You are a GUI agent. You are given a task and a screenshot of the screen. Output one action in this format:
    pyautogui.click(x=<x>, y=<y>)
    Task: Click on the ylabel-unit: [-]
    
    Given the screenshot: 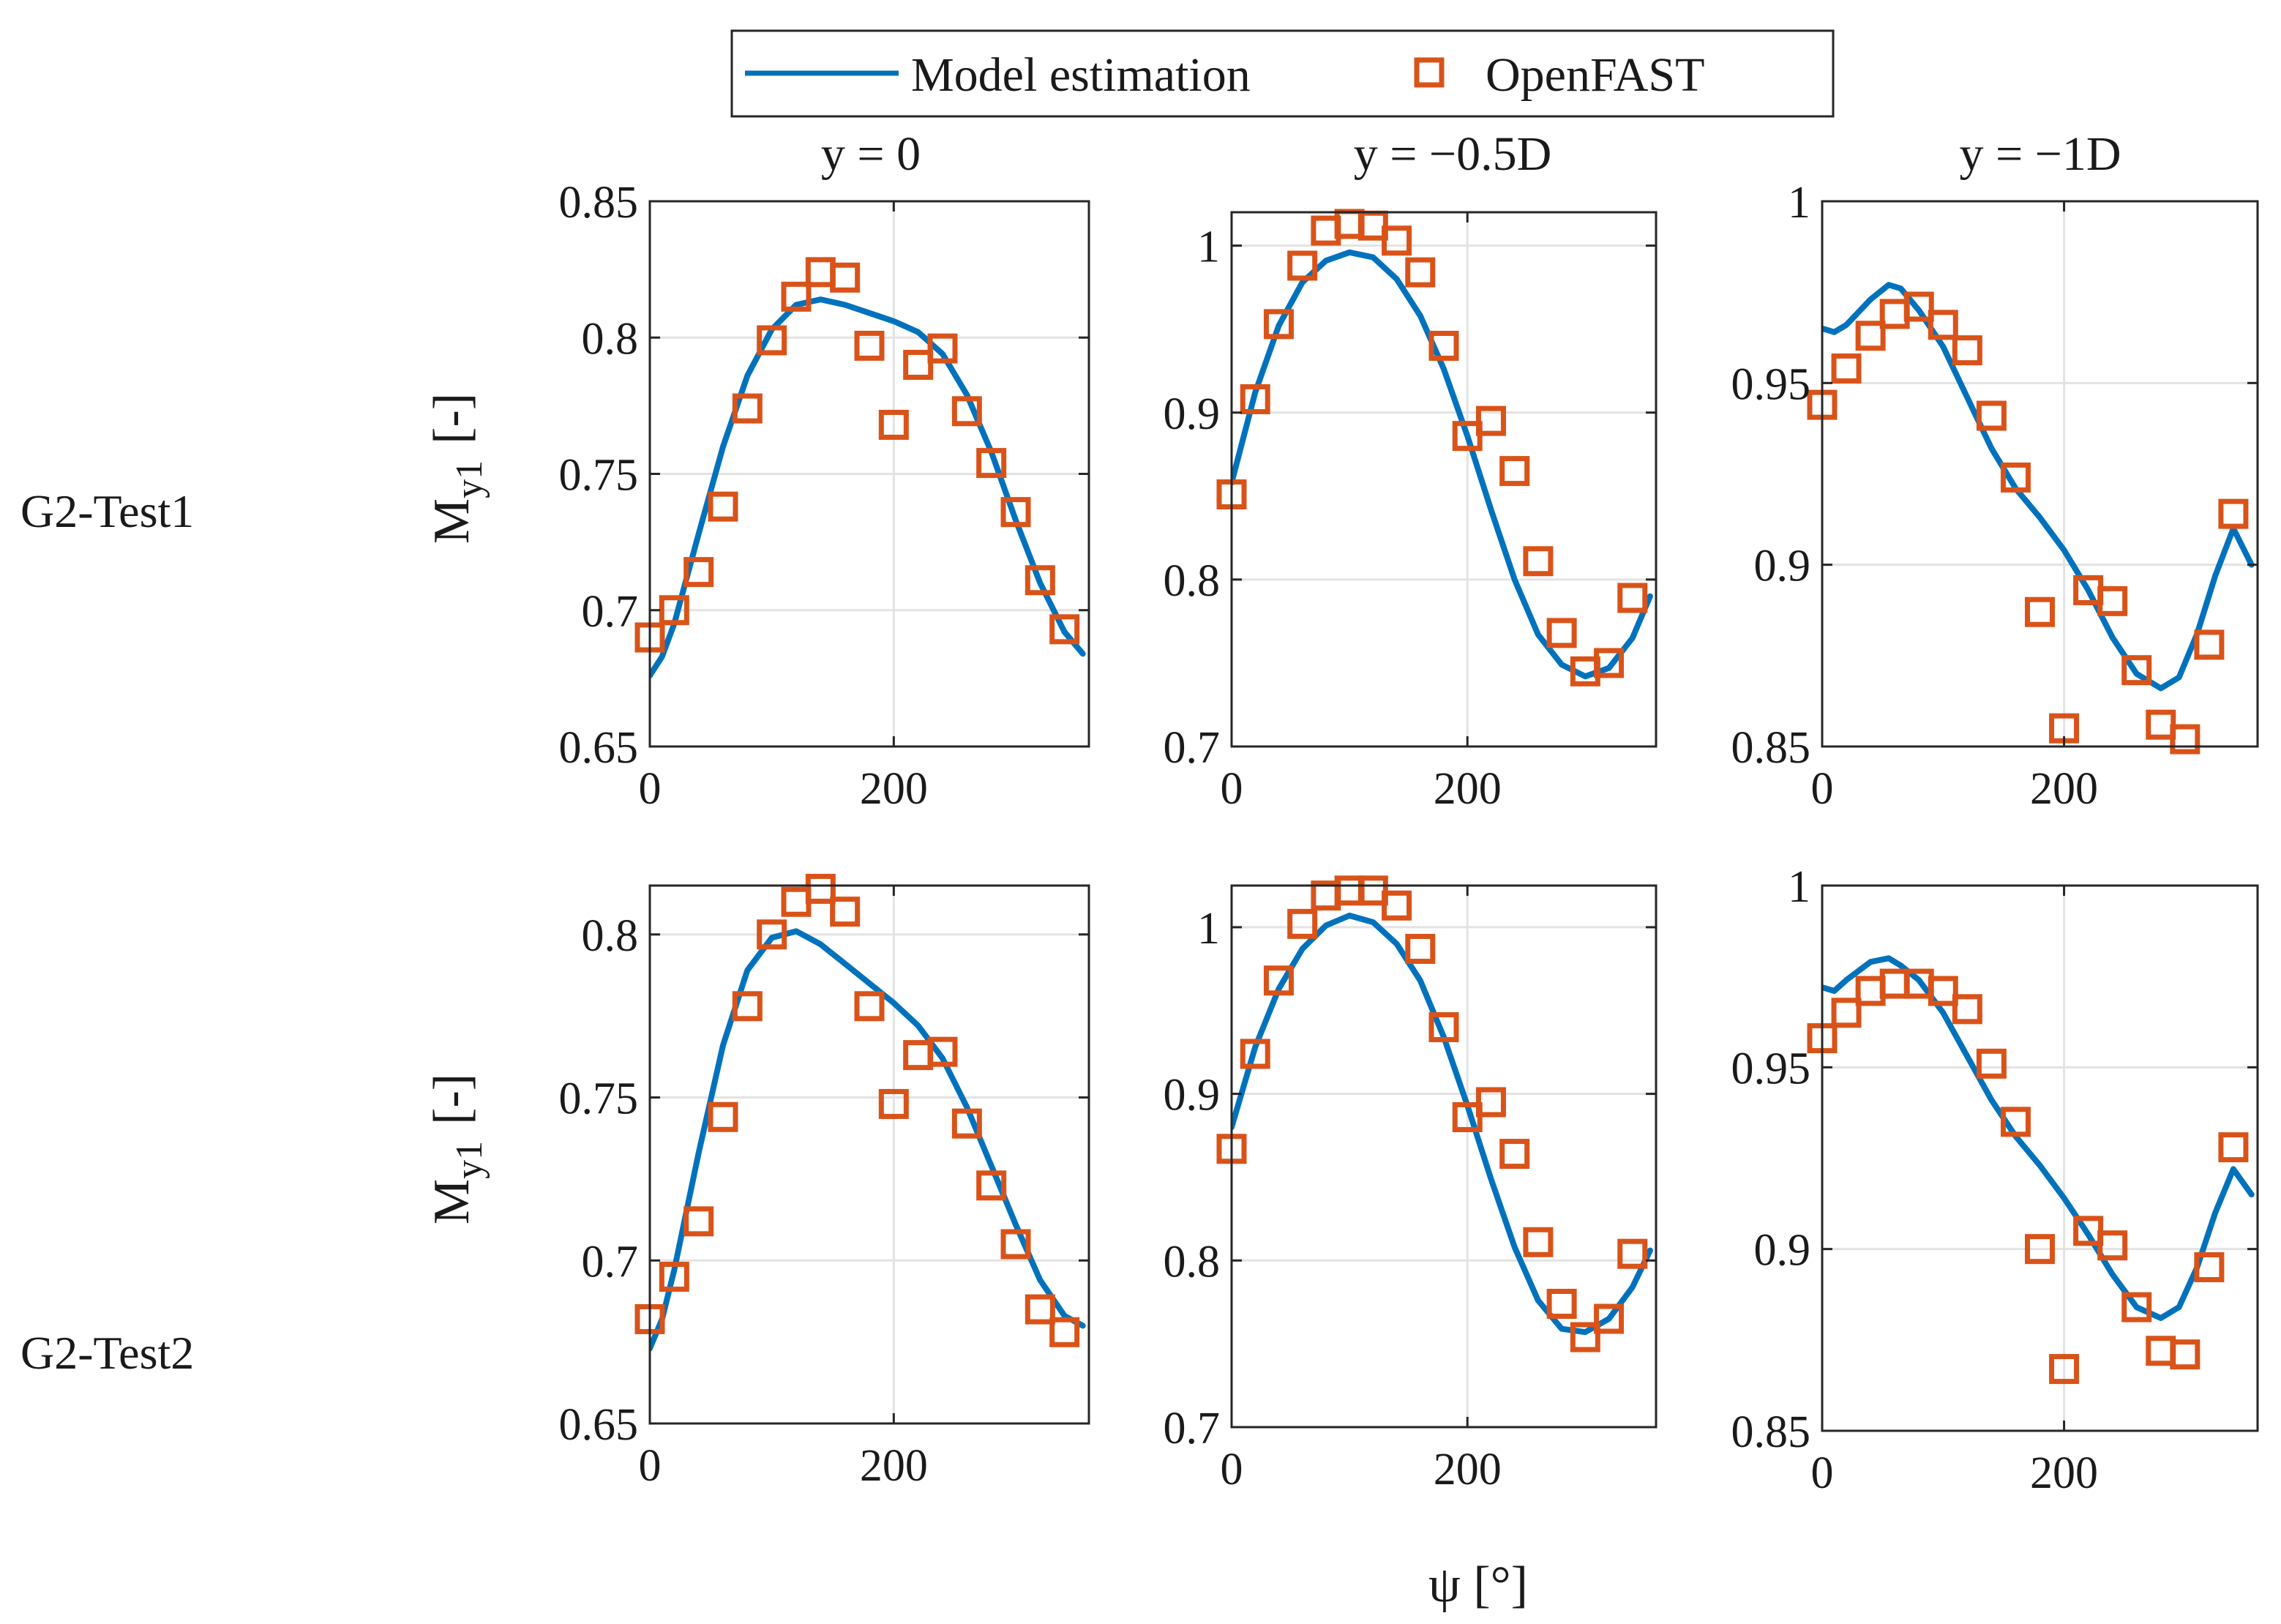 What is the action you would take?
    pyautogui.click(x=452, y=418)
    